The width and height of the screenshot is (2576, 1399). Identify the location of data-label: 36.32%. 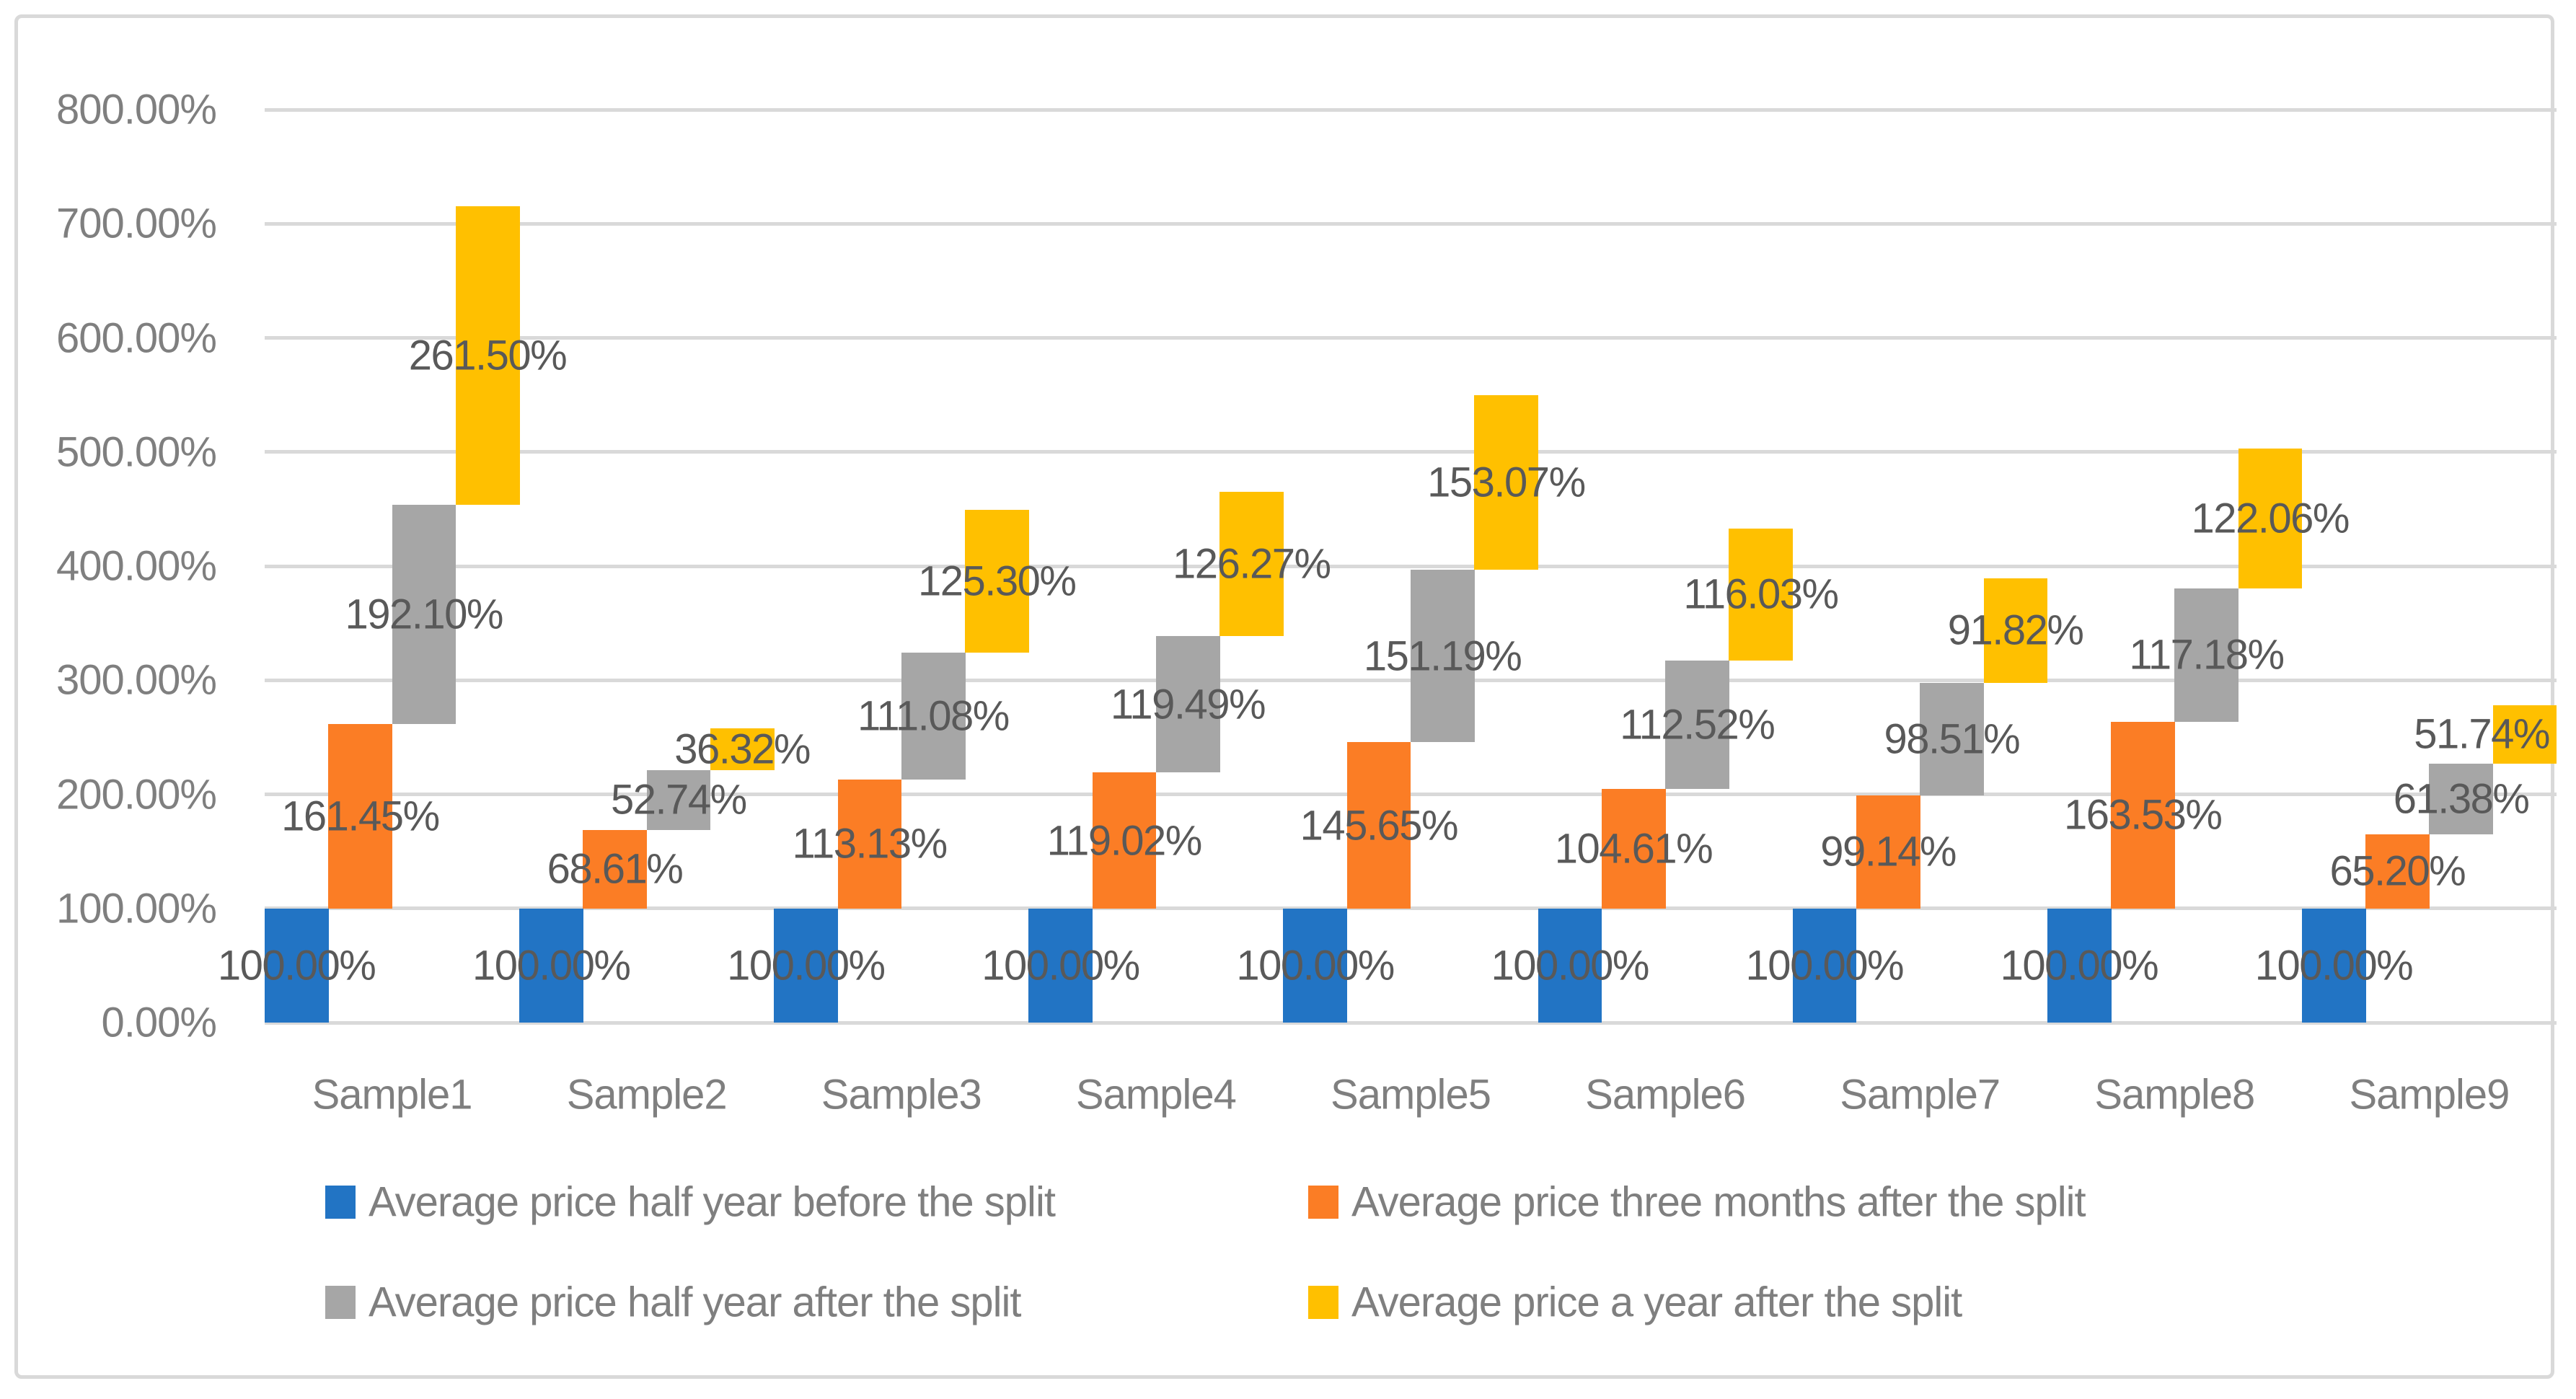
(742, 749).